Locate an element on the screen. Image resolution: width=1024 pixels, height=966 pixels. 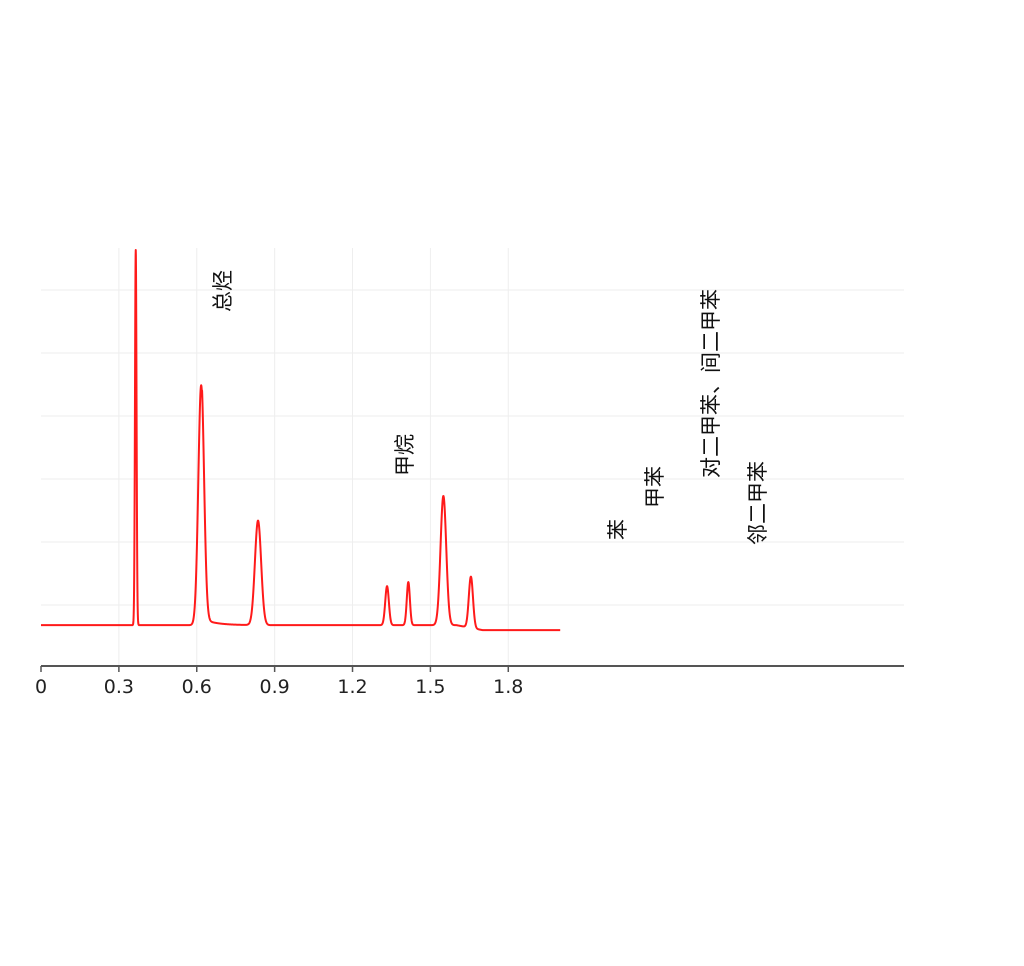
peak-label: 苯 is located at coordinates (618, 529).